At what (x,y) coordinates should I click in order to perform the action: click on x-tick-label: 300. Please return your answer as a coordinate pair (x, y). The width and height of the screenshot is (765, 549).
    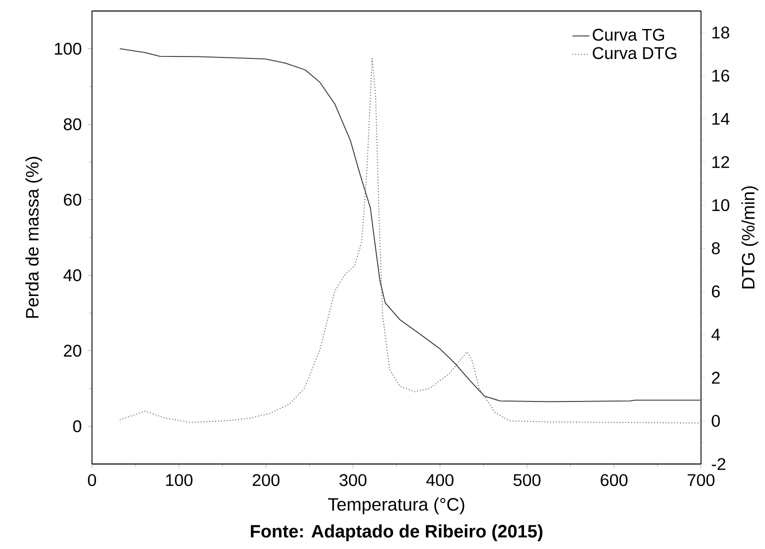
    Looking at the image, I should click on (353, 480).